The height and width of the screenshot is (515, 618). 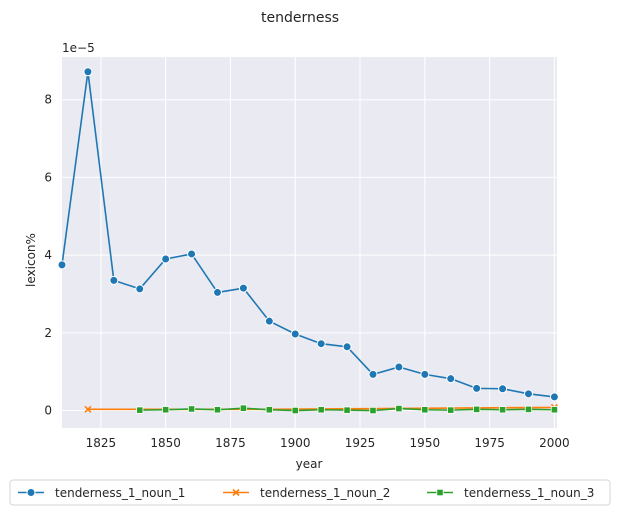 I want to click on y-axis-label: lexicon%, so click(x=31, y=260).